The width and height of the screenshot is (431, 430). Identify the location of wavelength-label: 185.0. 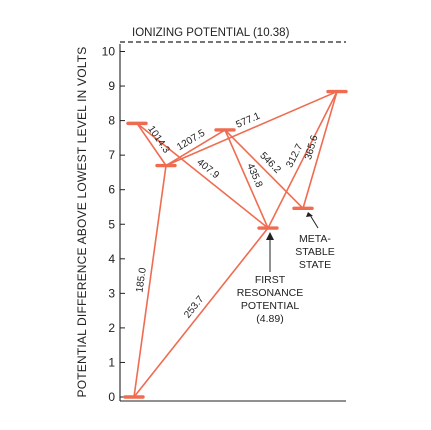
(141, 280).